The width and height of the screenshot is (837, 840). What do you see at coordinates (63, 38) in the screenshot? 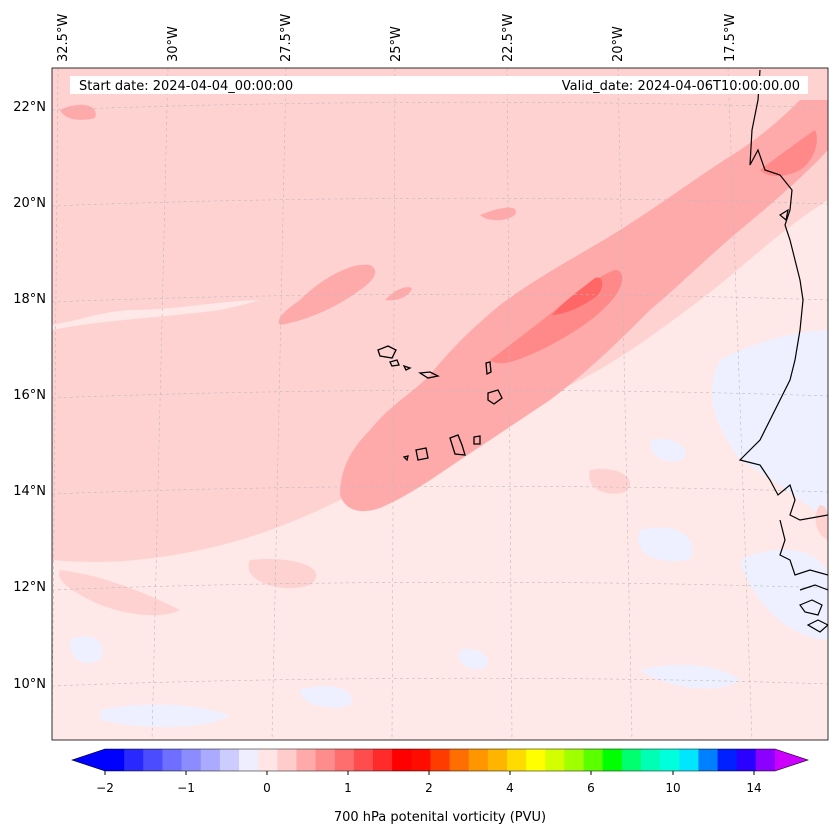
I see `lon-label: 32.5°W` at bounding box center [63, 38].